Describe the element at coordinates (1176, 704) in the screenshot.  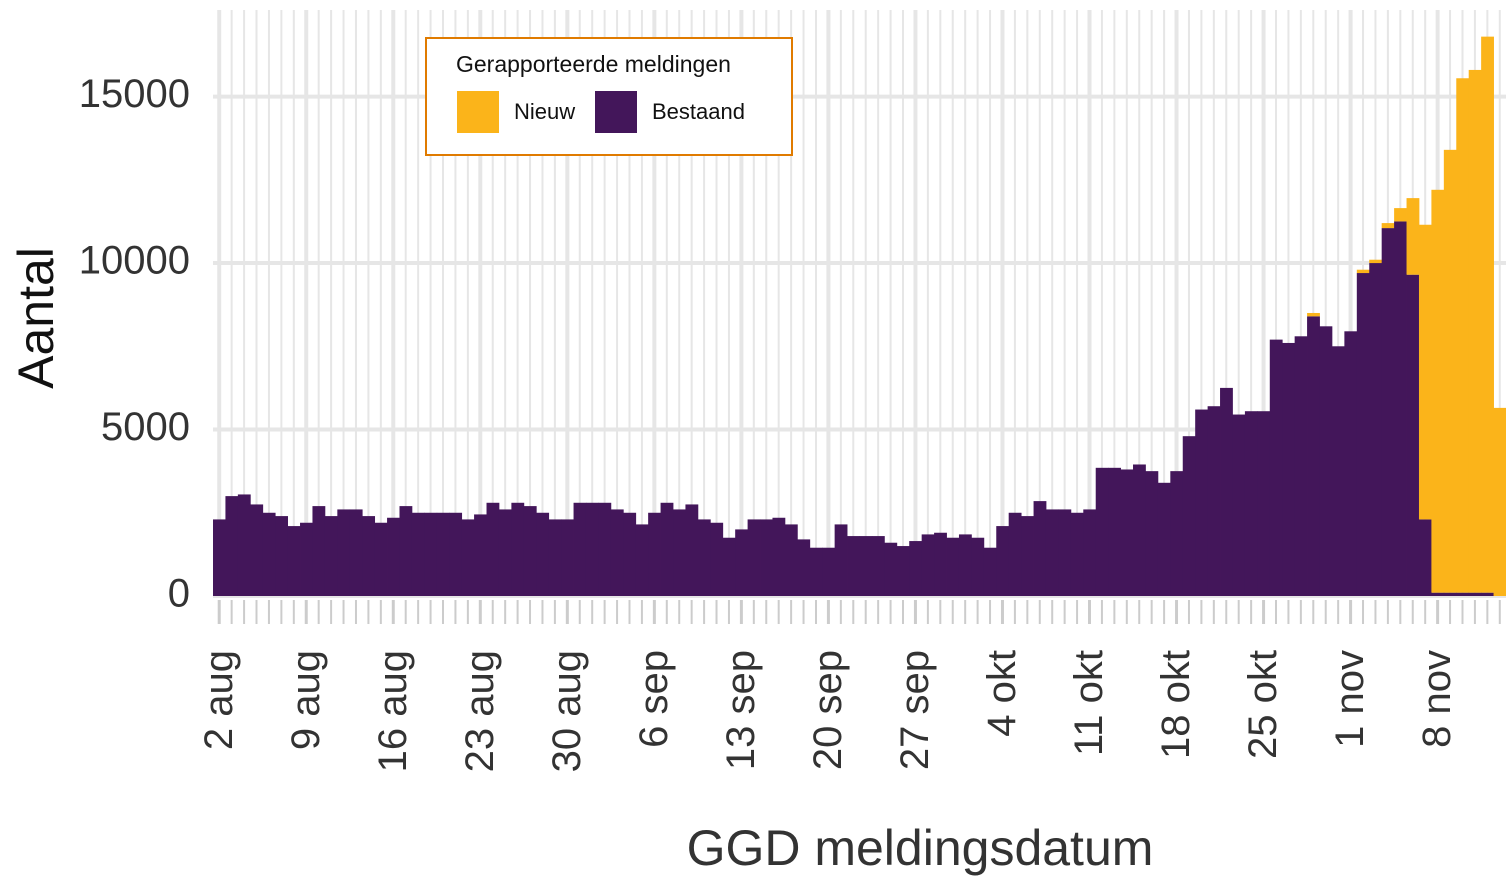
I see `x-tick-label: 18 okt` at that location.